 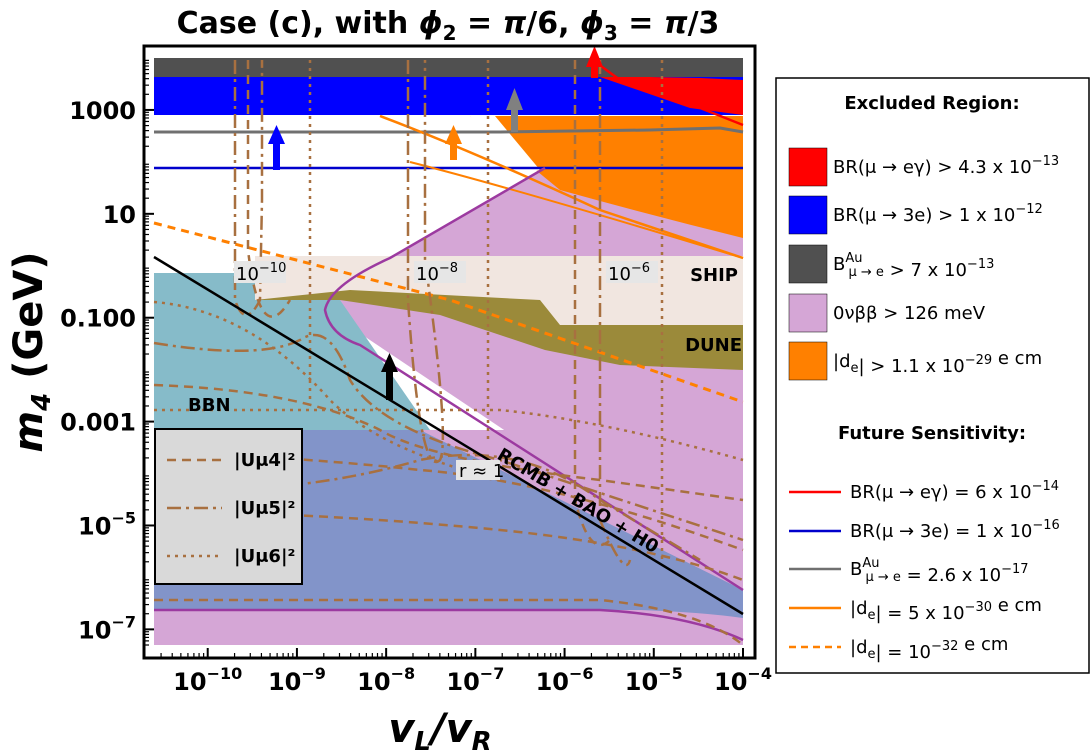 What do you see at coordinates (209, 405) in the screenshot?
I see `bbn-label: BBN` at bounding box center [209, 405].